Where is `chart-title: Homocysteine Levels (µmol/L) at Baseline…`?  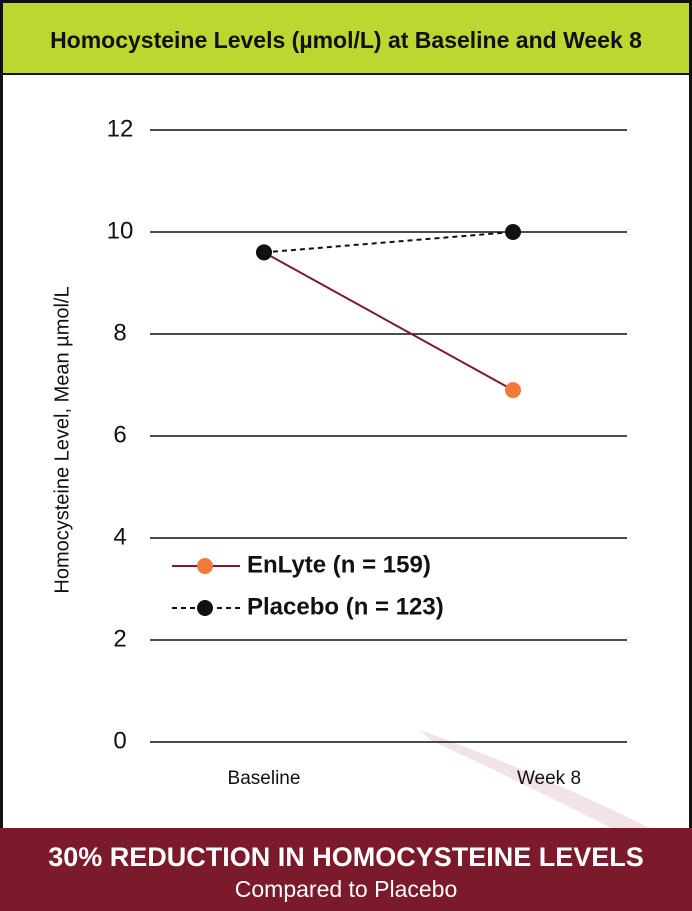
chart-title: Homocysteine Levels (µmol/L) at Baseline… is located at coordinates (346, 40).